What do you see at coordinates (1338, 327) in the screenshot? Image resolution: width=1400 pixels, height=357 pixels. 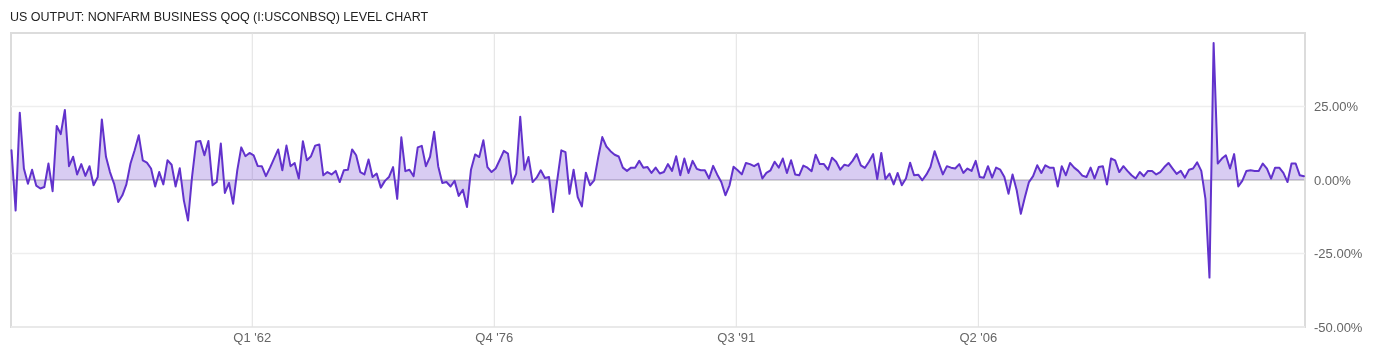 I see `y-tick-label: -50.00%` at bounding box center [1338, 327].